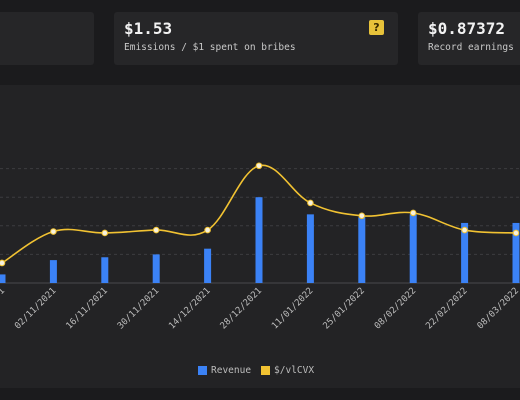 This screenshot has width=520, height=400. What do you see at coordinates (148, 28) in the screenshot?
I see `emissions-value: $1.53` at bounding box center [148, 28].